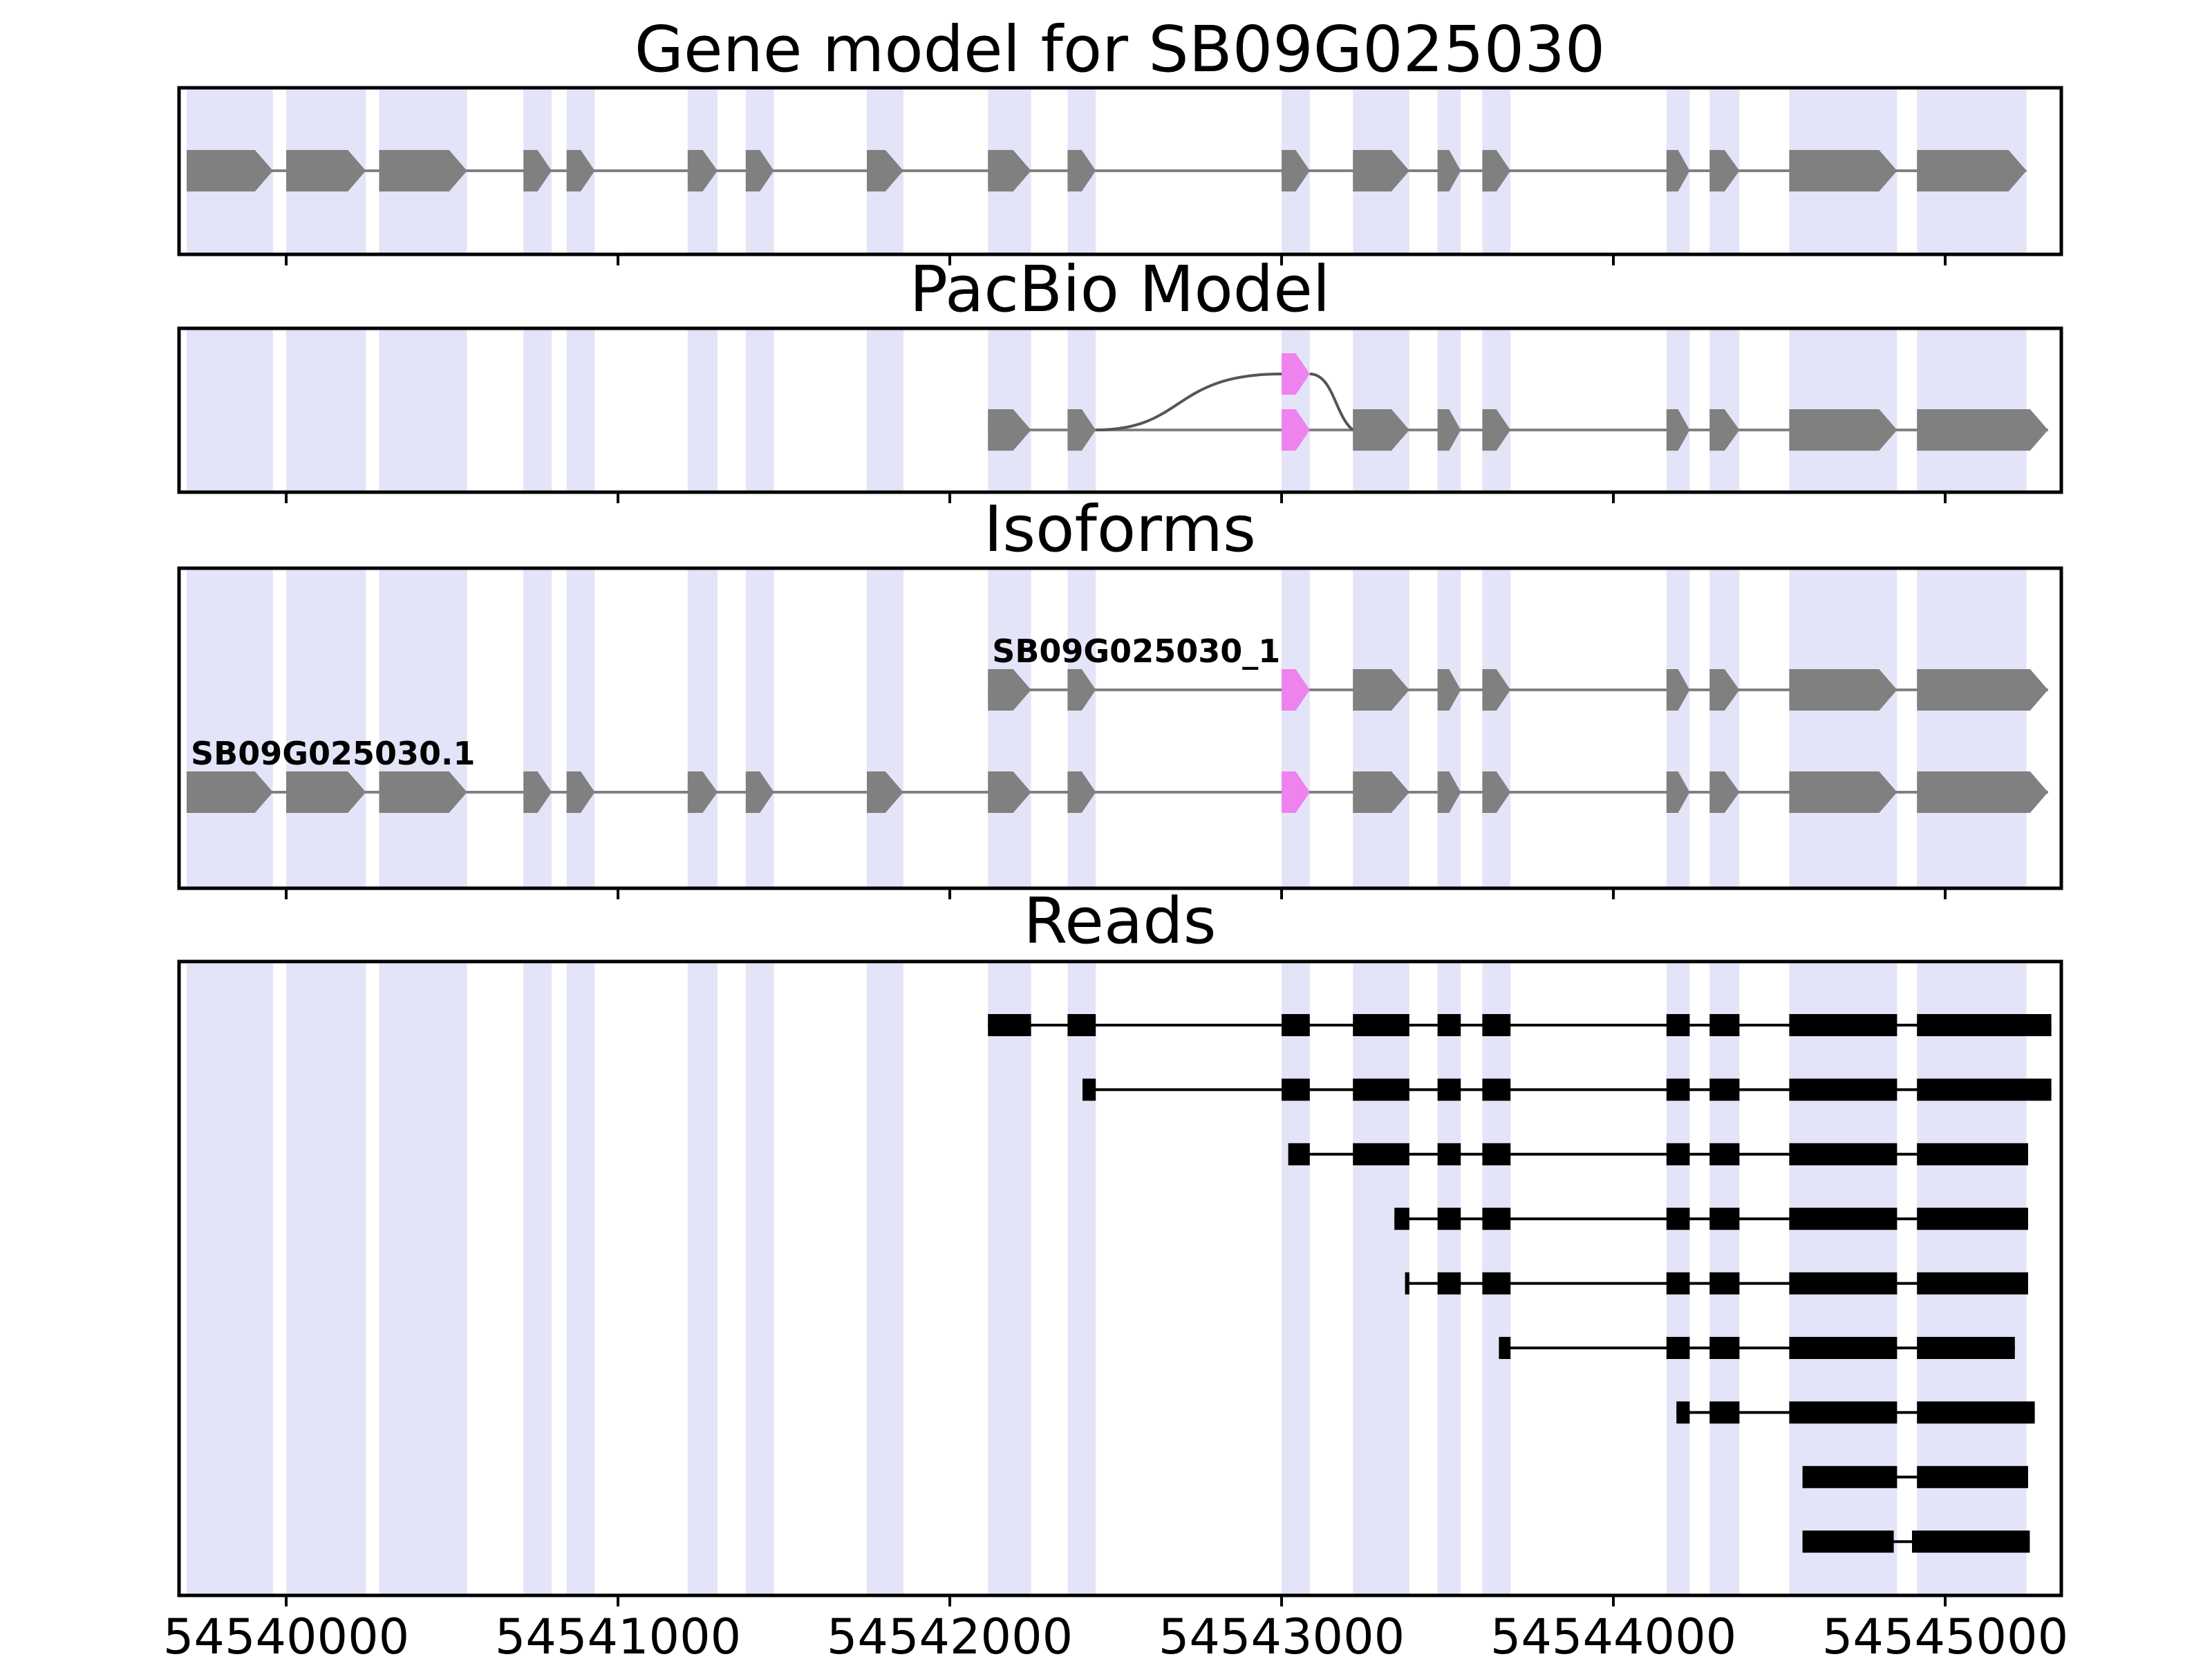 The height and width of the screenshot is (1659, 2212). I want to click on panel-border, so click(1120, 171).